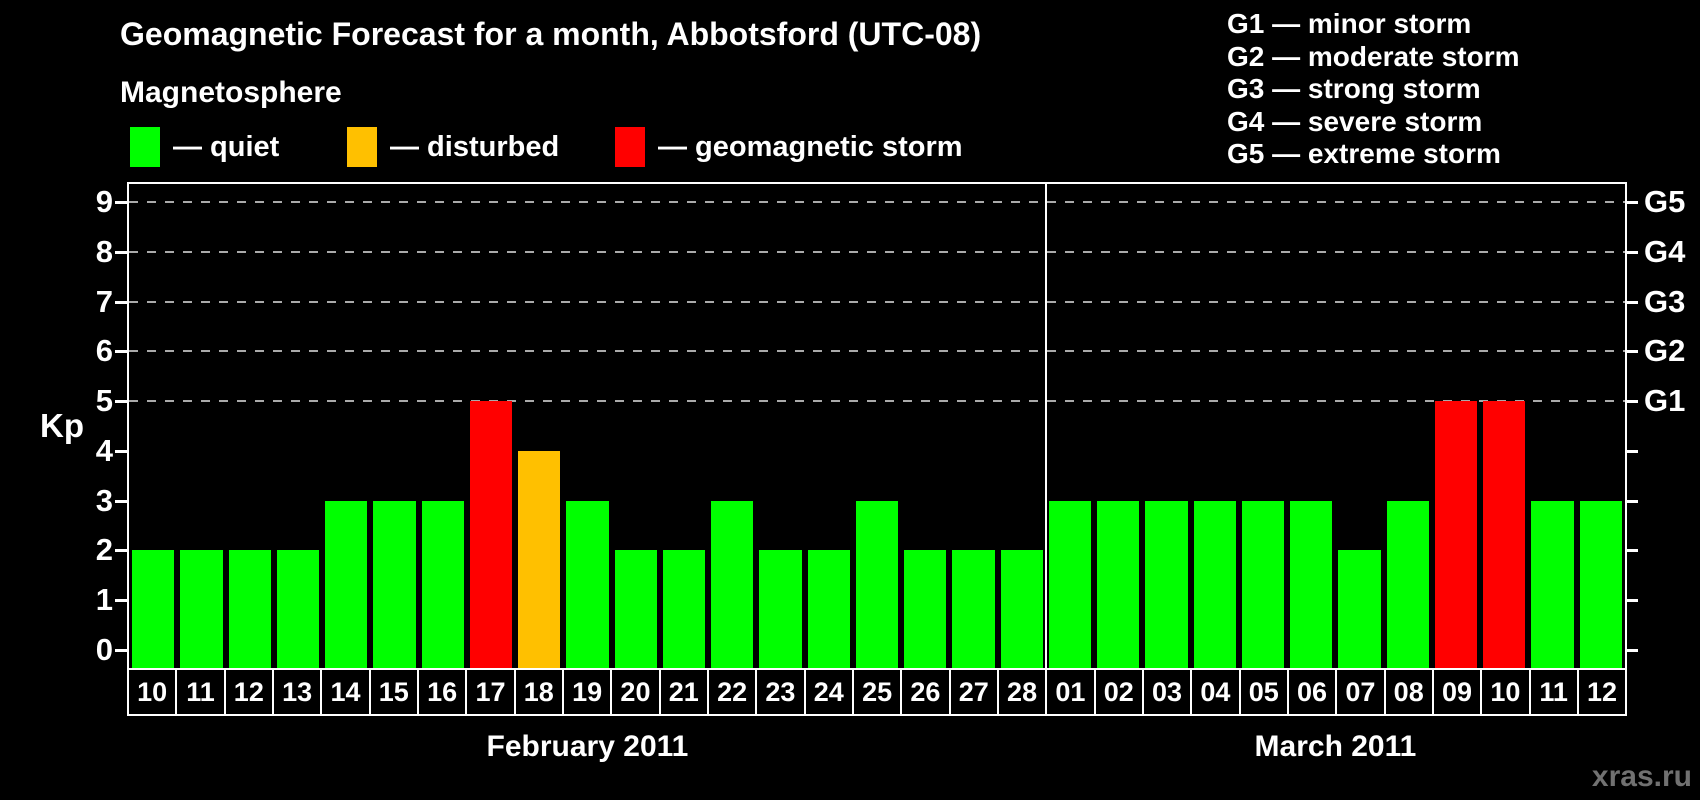  Describe the element at coordinates (1349, 23) in the screenshot. I see `g-legend-line-g1: G1 — minor storm` at that location.